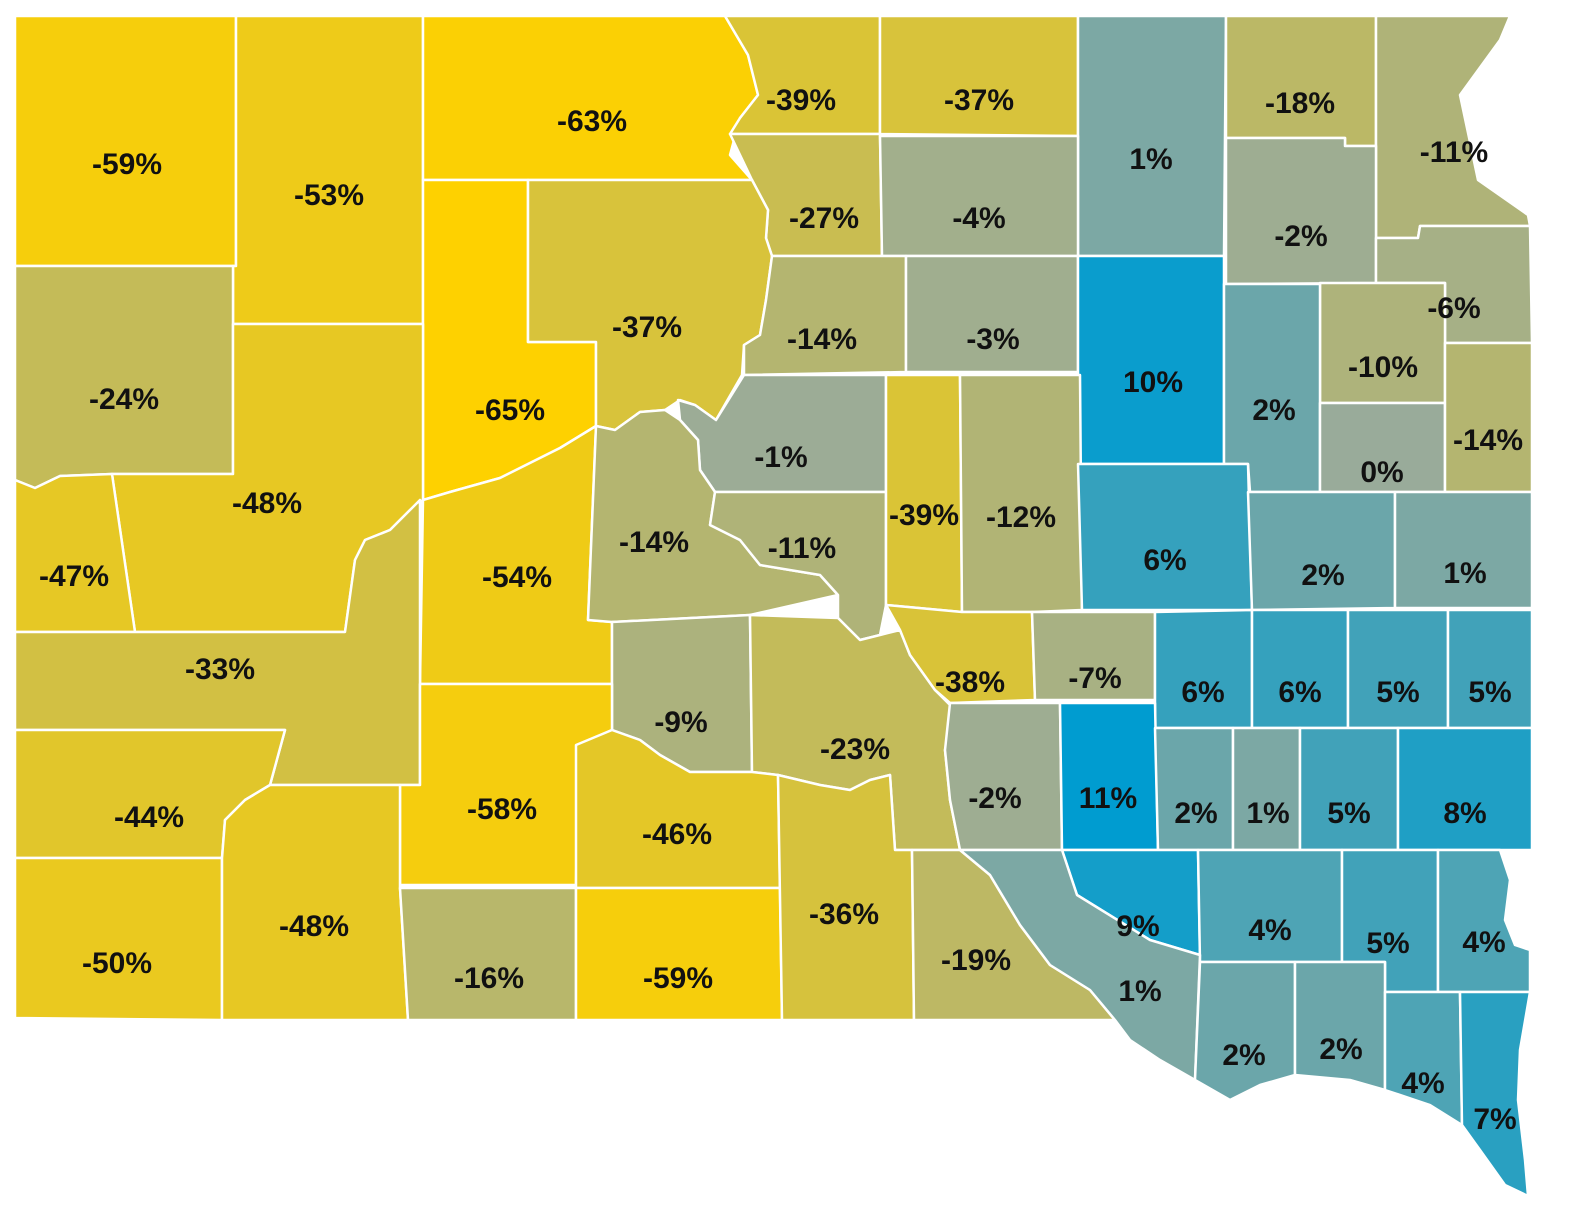 The image size is (1572, 1210). I want to click on county-region-c33, so click(1463, 550).